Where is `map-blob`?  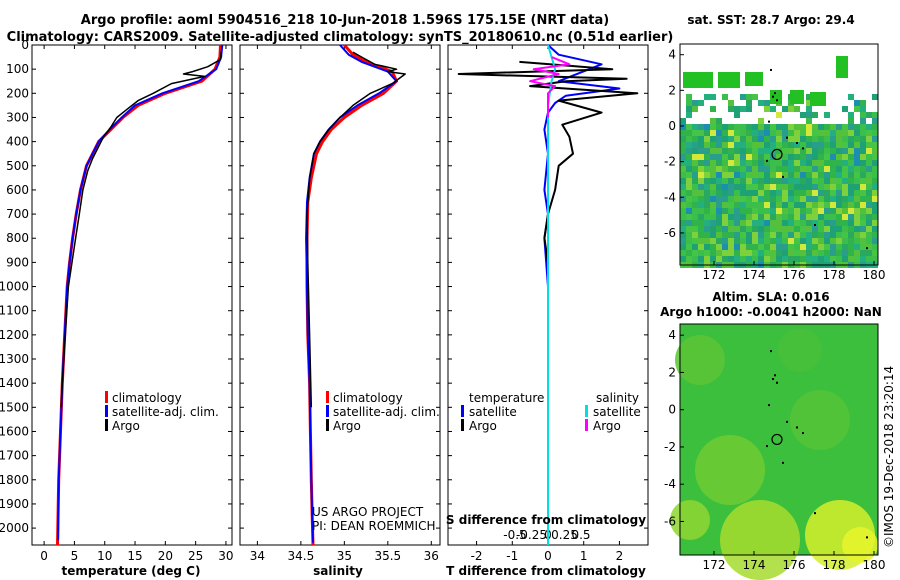 map-blob is located at coordinates (690, 520).